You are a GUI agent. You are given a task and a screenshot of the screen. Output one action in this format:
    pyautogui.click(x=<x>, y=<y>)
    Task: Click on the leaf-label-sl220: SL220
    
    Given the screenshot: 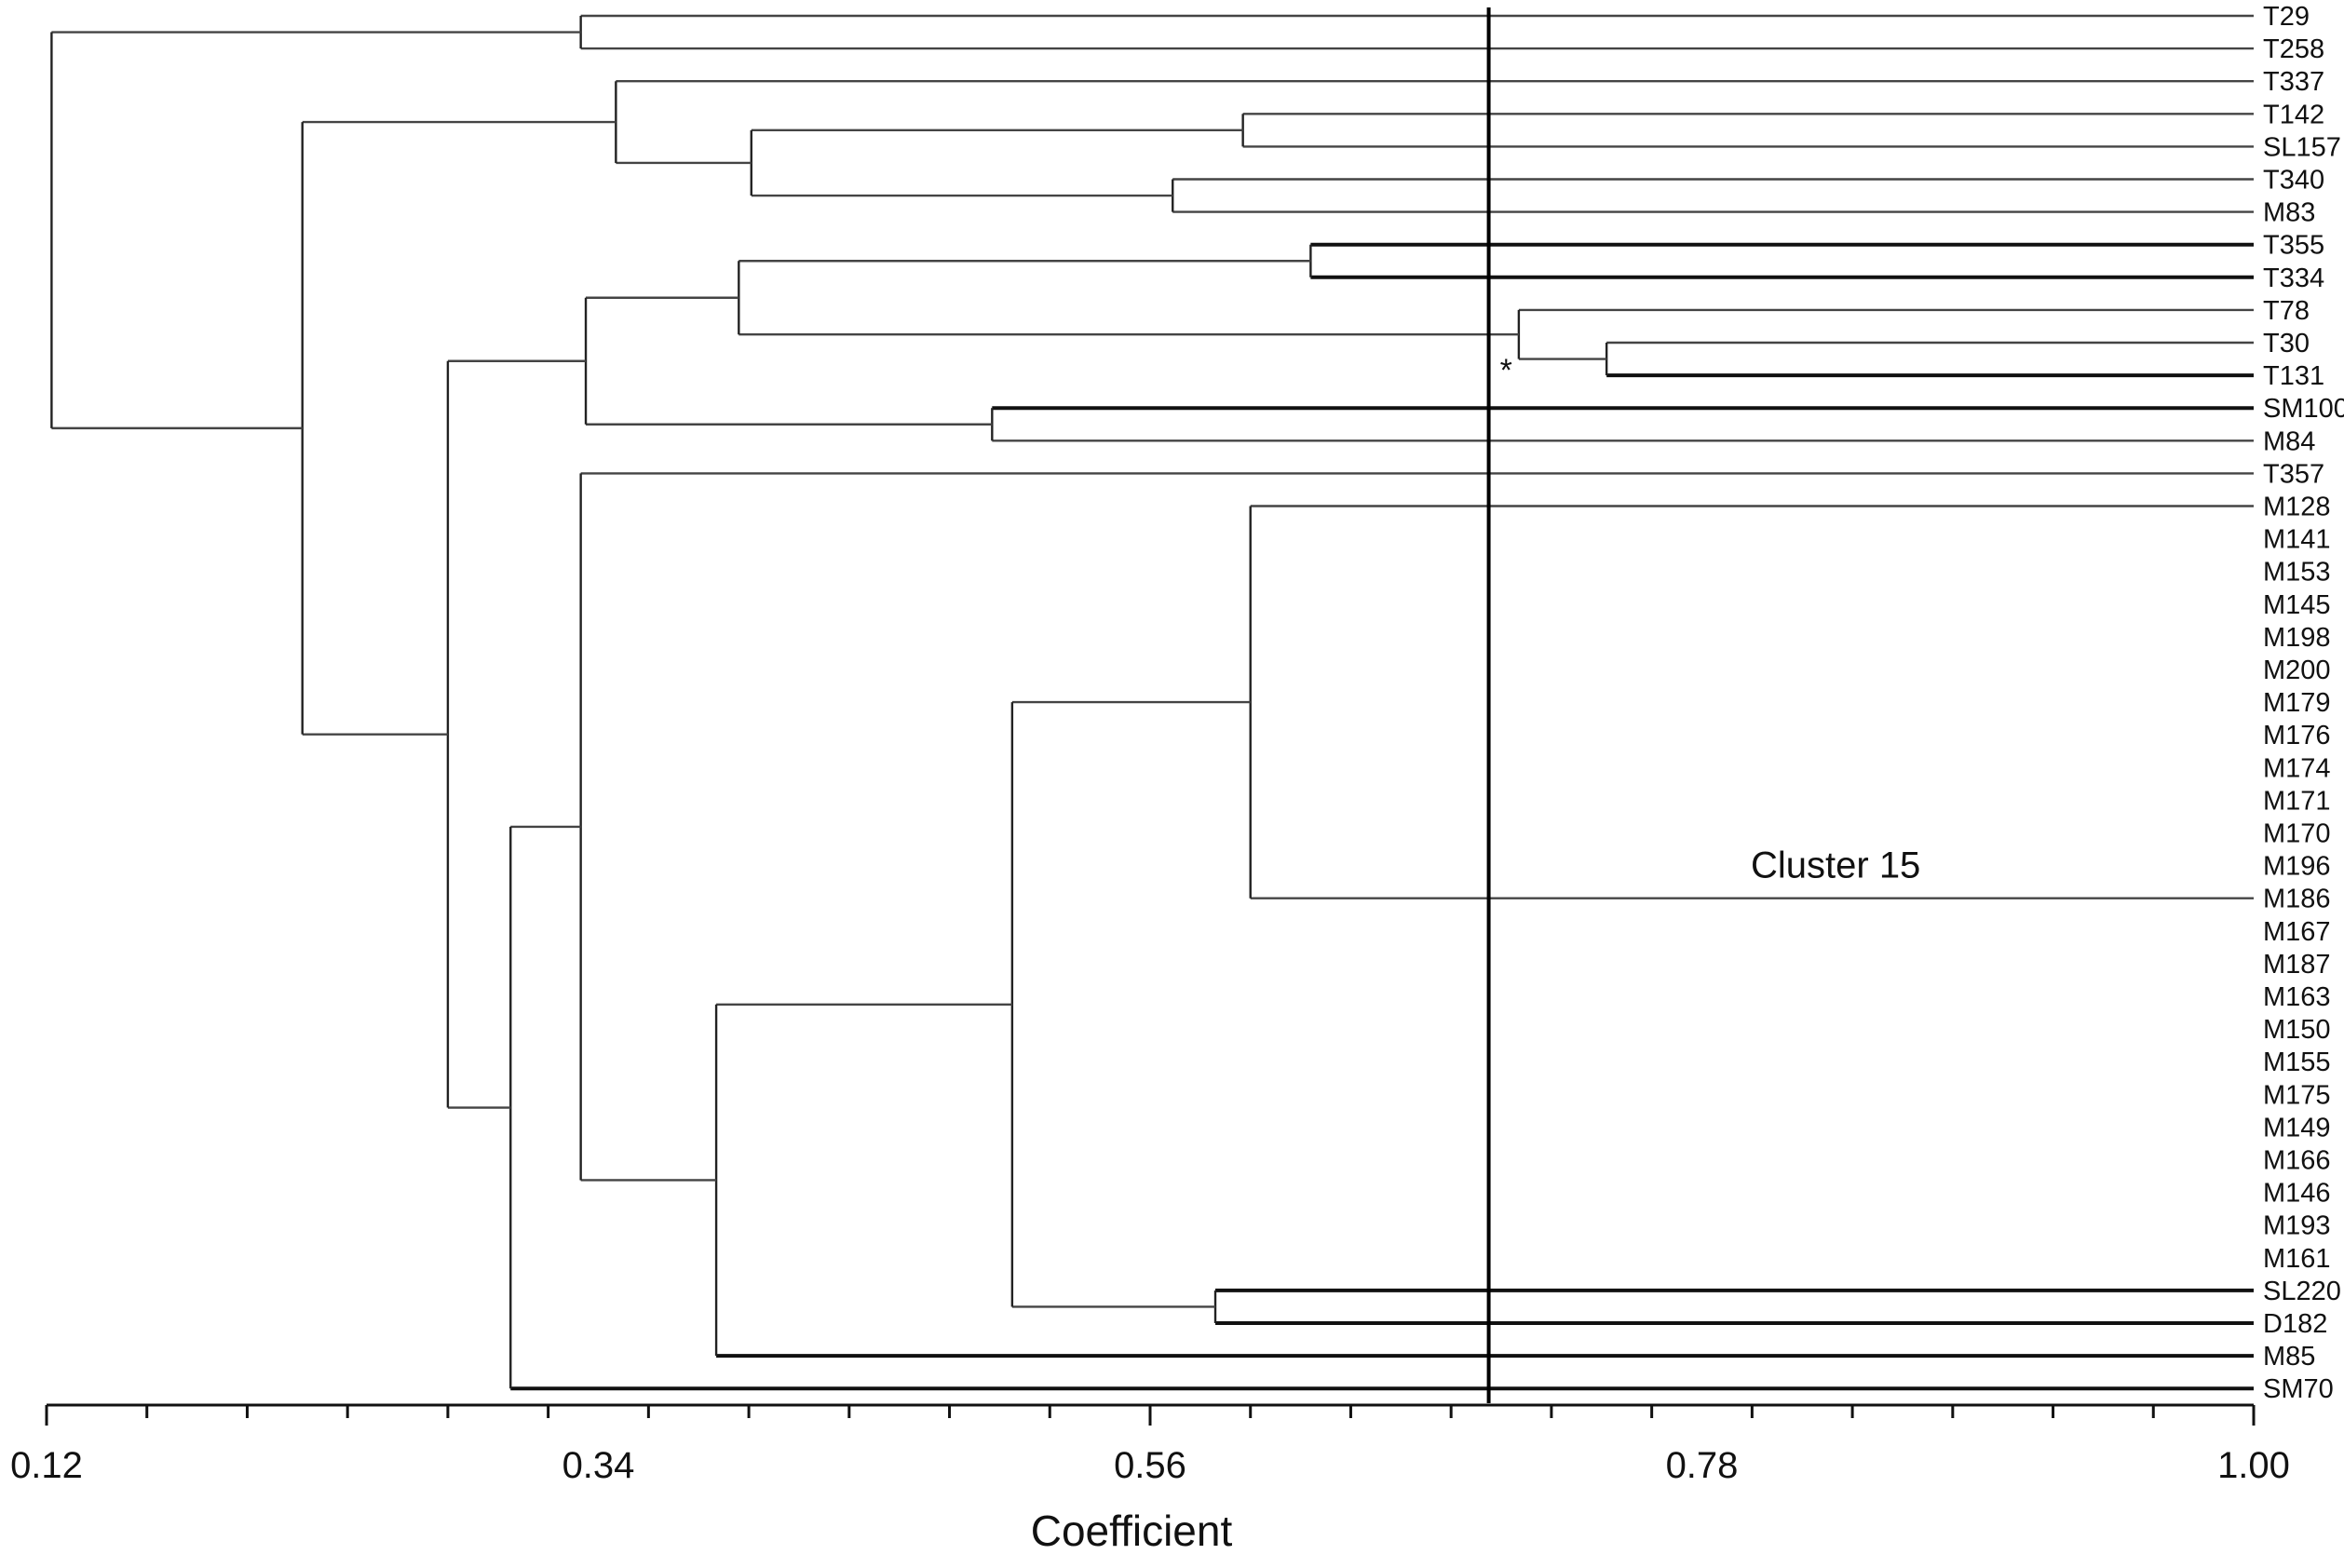 What is the action you would take?
    pyautogui.click(x=2302, y=1291)
    